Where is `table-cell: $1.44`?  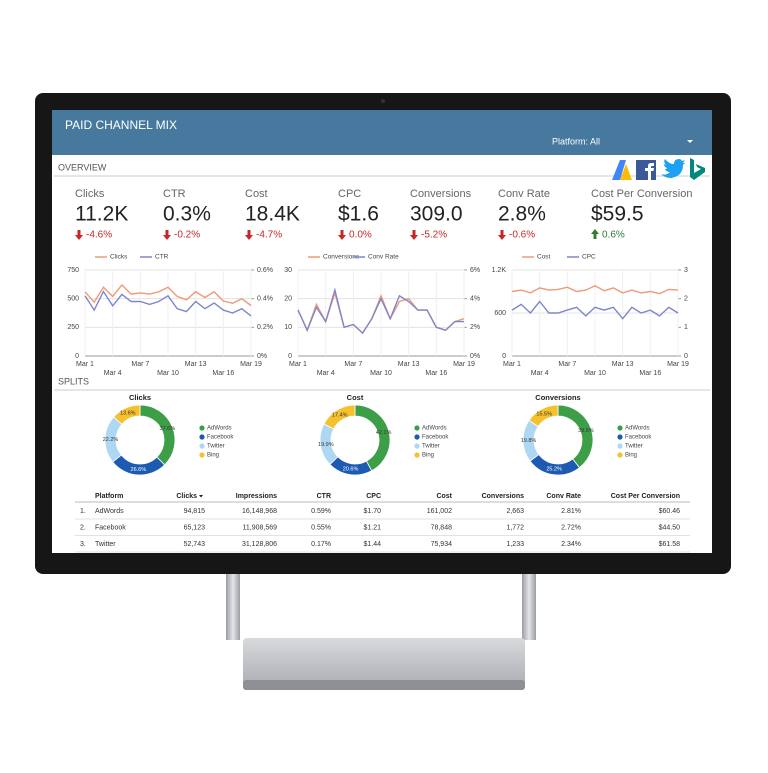 table-cell: $1.44 is located at coordinates (372, 544).